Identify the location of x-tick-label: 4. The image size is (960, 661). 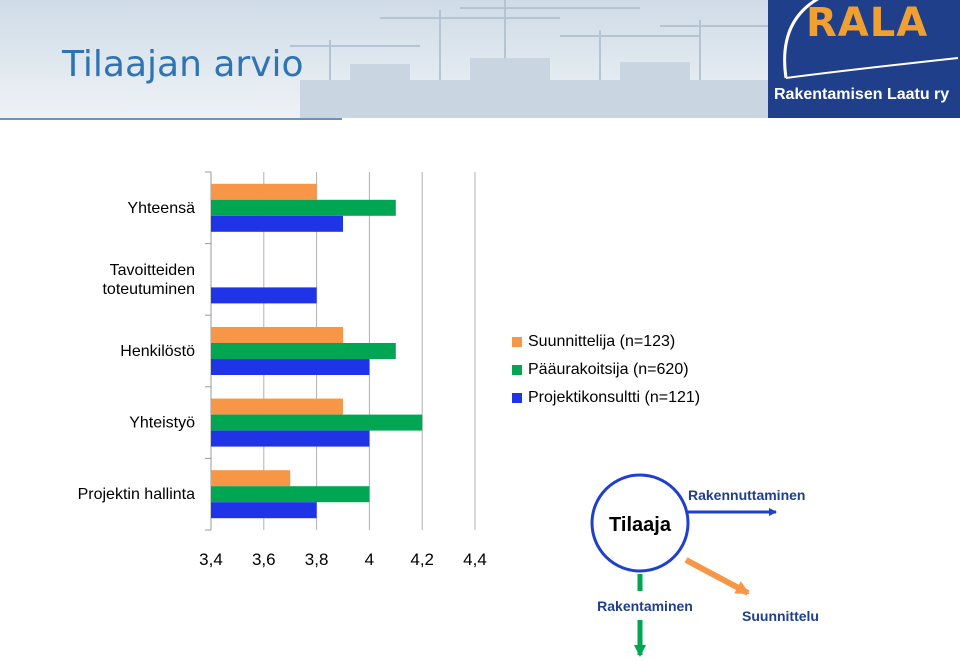
(369, 559).